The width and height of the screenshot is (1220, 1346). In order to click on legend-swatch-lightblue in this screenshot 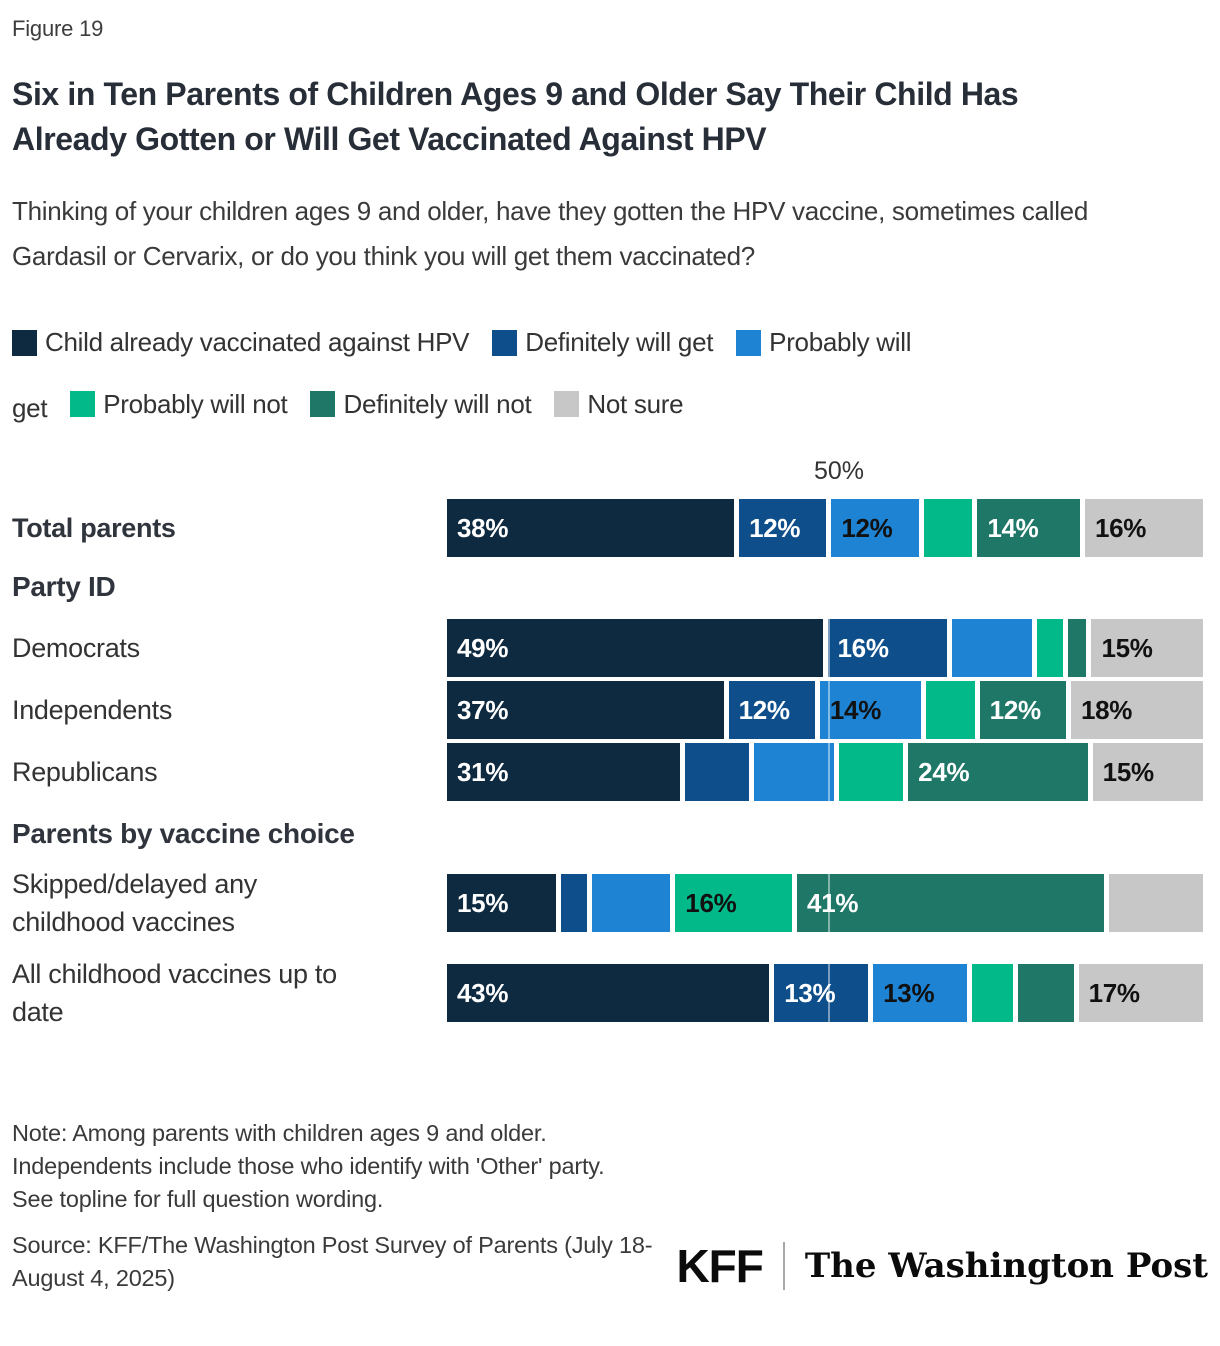, I will do `click(749, 342)`.